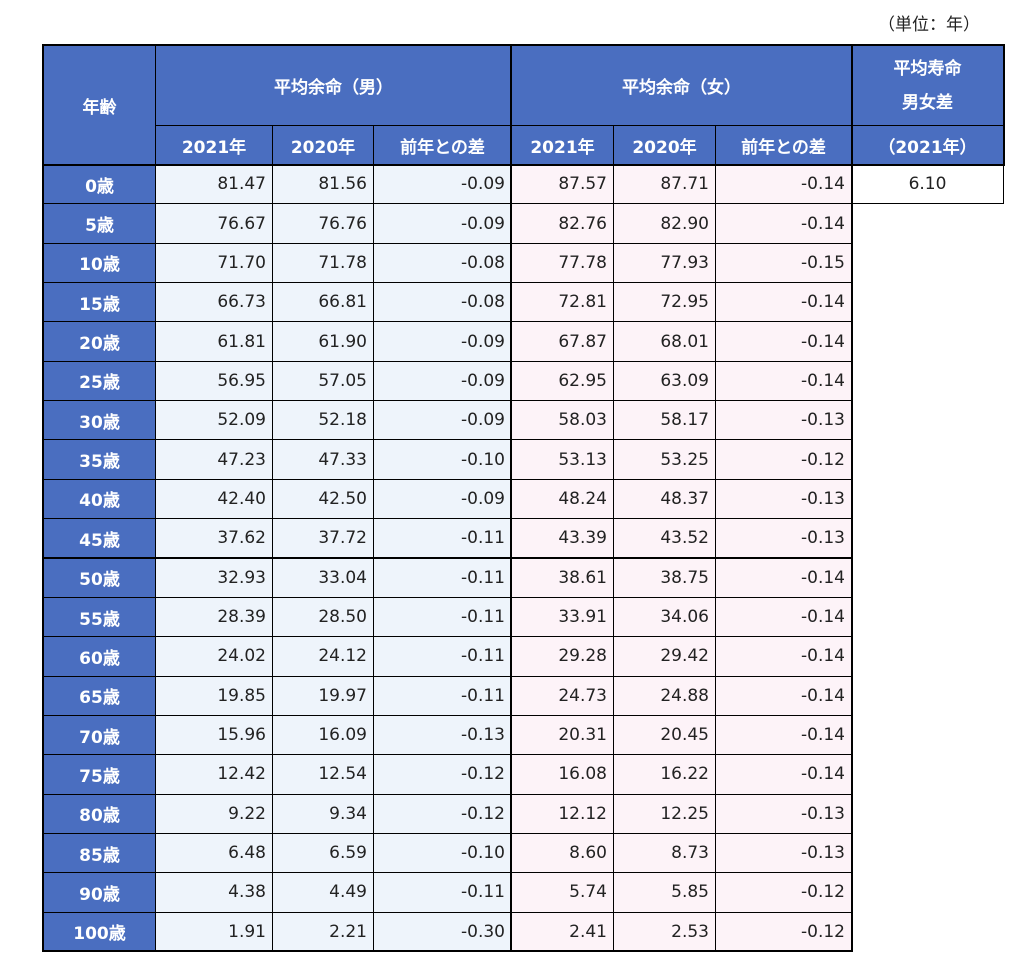 The image size is (1024, 974). Describe the element at coordinates (99, 695) in the screenshot. I see `age-cell: 65歳` at that location.